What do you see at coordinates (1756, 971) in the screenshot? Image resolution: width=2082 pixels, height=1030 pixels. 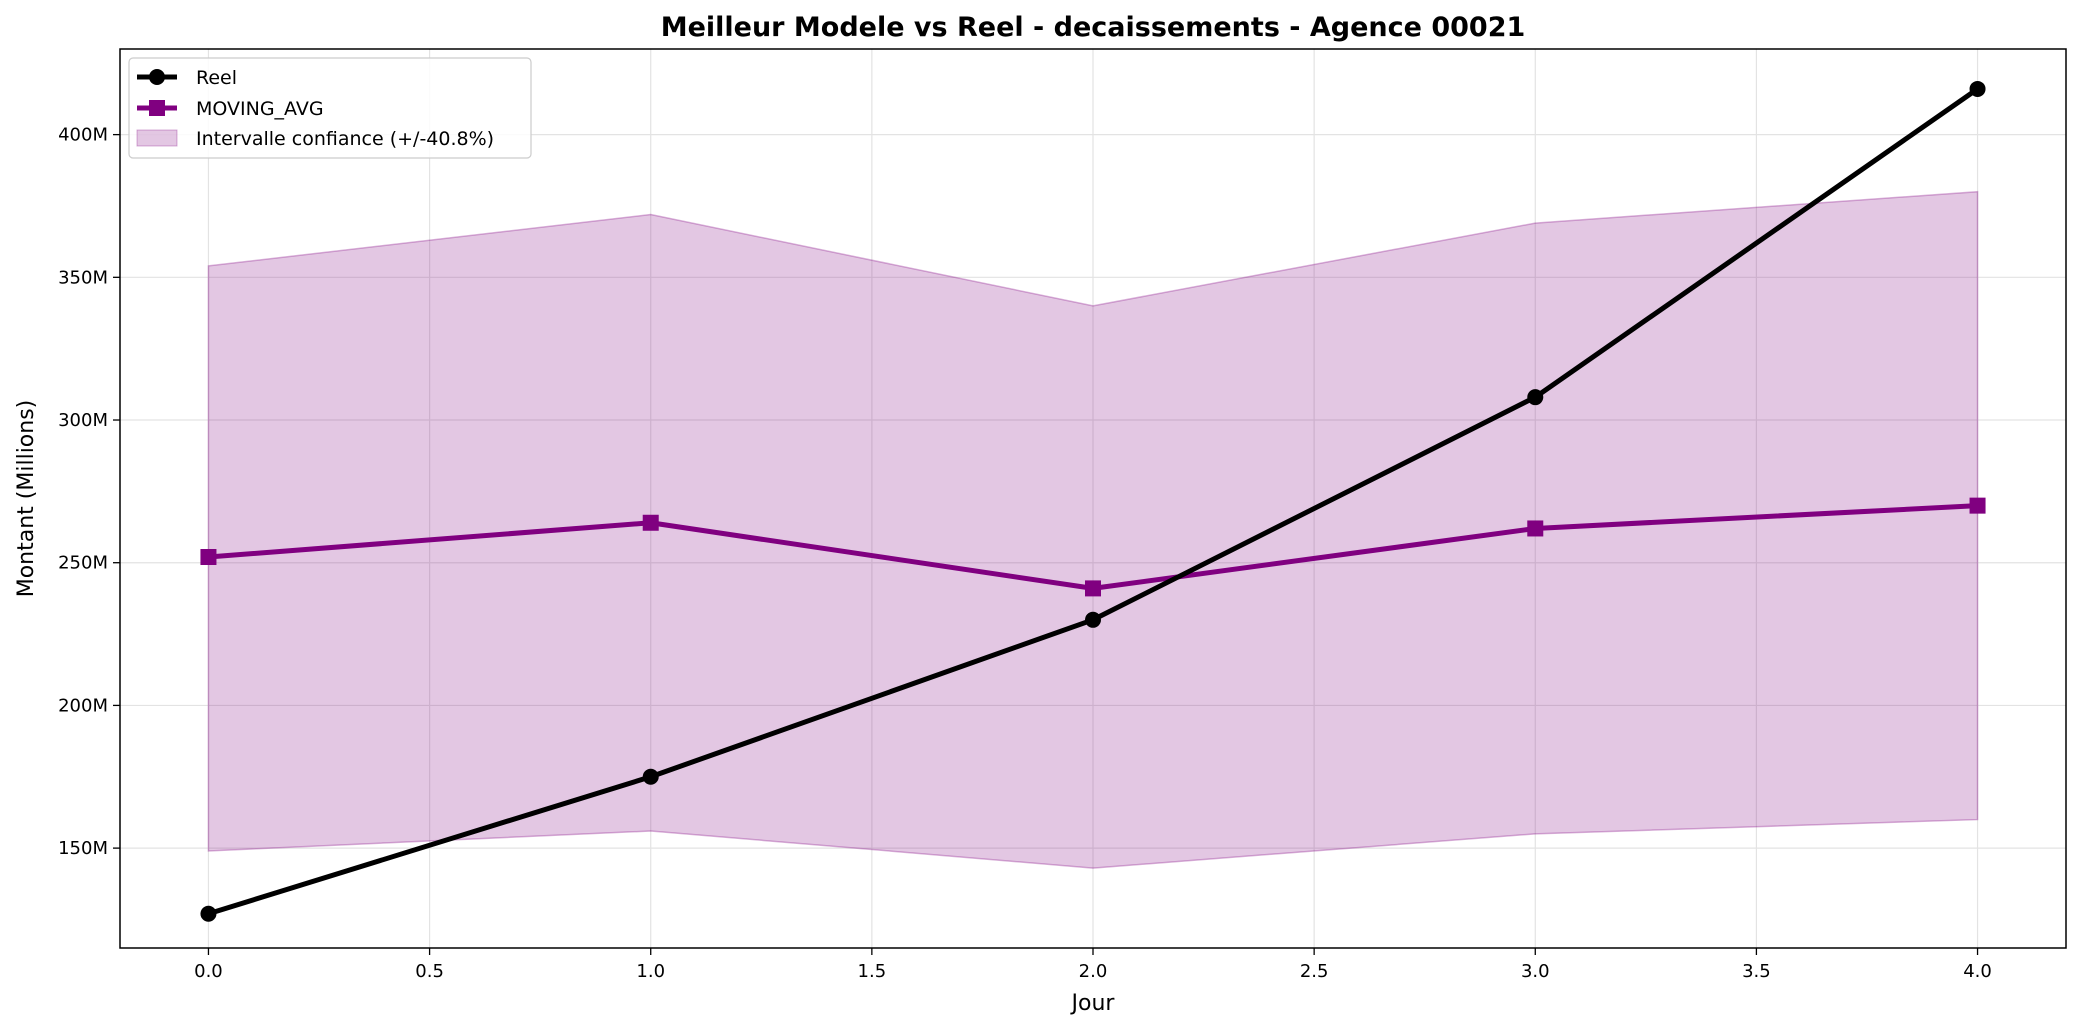 I see `x-tick-label: 3.5` at bounding box center [1756, 971].